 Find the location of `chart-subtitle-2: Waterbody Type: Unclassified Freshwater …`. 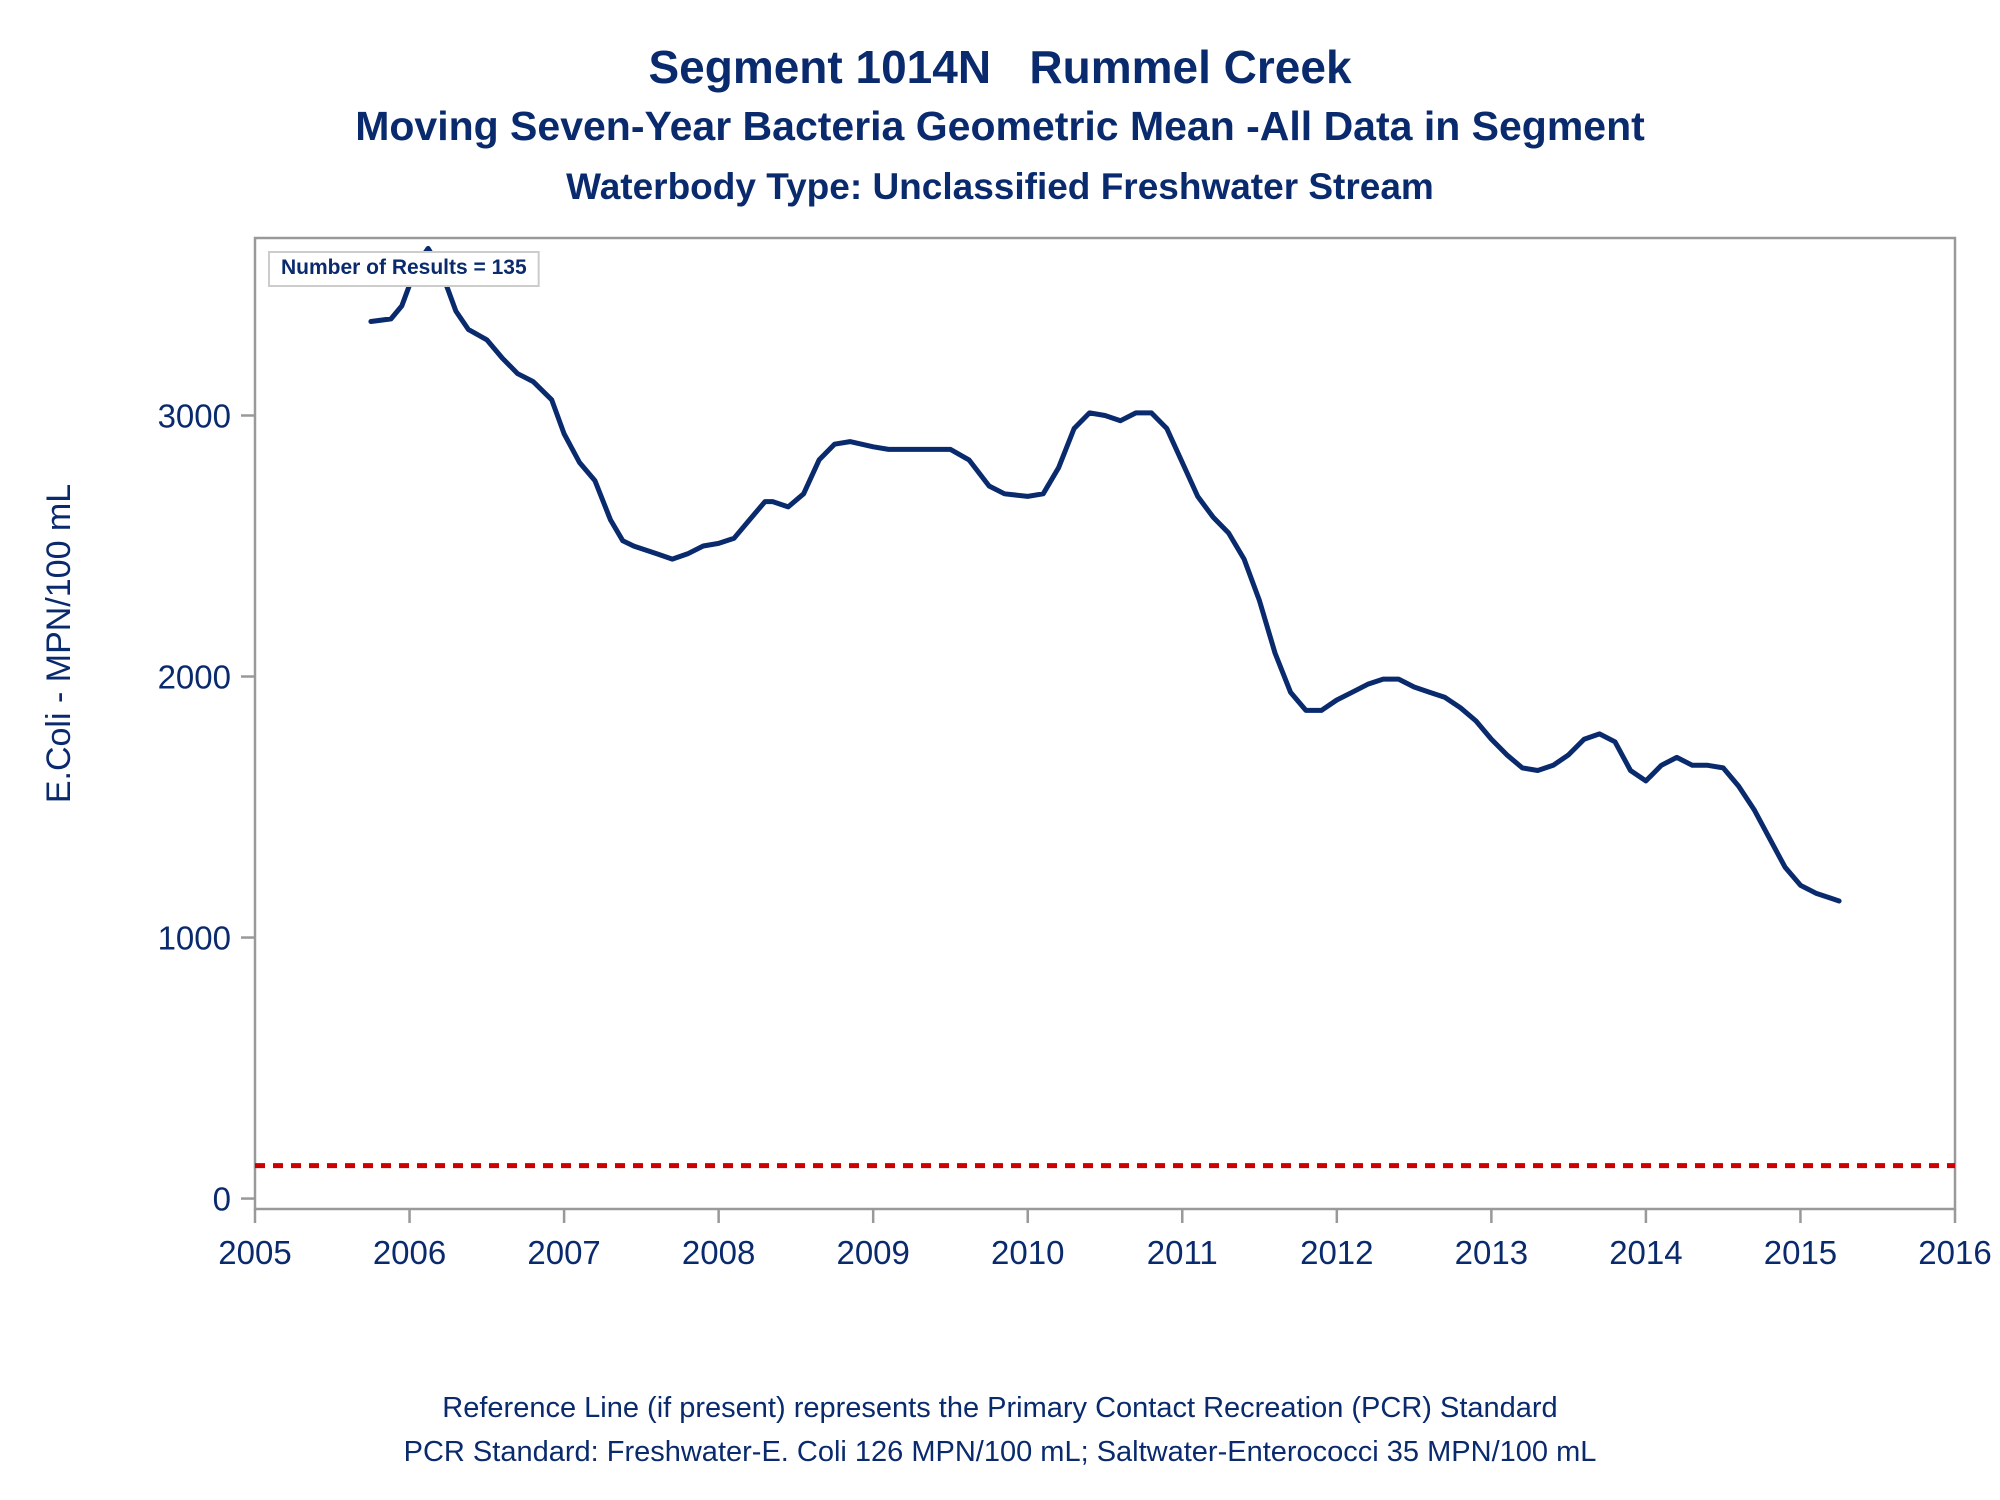

chart-subtitle-2: Waterbody Type: Unclassified Freshwater … is located at coordinates (1000, 186).